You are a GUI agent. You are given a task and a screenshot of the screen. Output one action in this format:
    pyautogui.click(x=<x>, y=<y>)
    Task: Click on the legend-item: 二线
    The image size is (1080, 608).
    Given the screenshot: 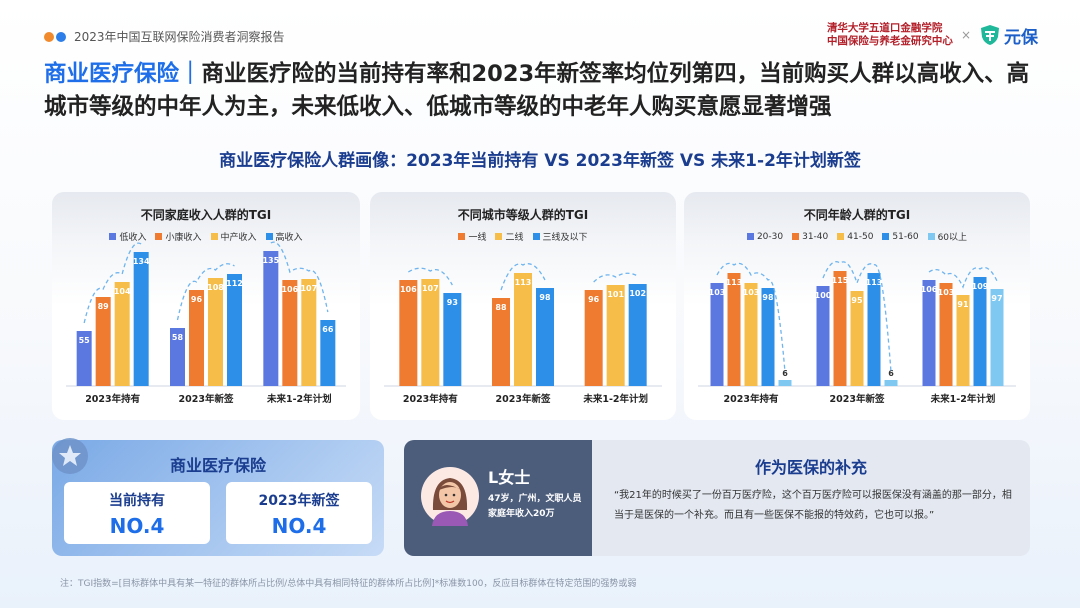 What is the action you would take?
    pyautogui.click(x=509, y=236)
    